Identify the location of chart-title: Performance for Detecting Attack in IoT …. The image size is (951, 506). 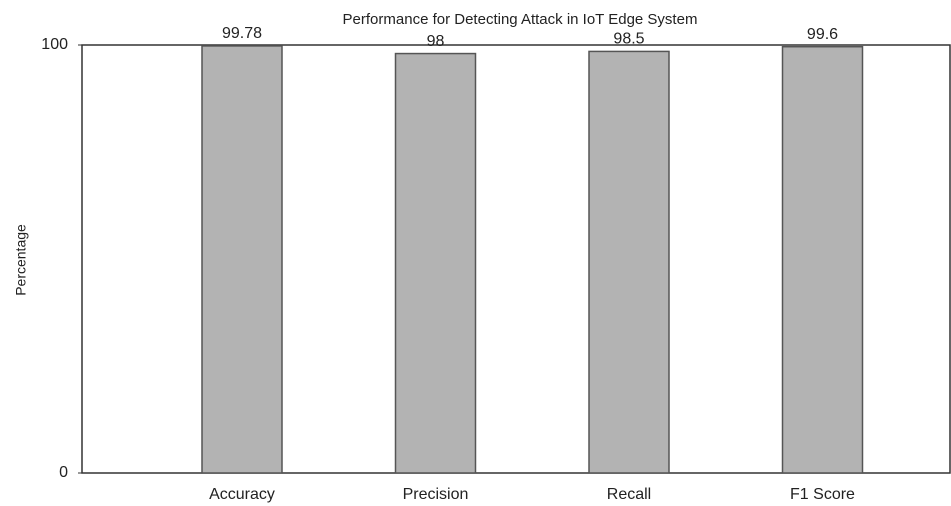
(520, 19).